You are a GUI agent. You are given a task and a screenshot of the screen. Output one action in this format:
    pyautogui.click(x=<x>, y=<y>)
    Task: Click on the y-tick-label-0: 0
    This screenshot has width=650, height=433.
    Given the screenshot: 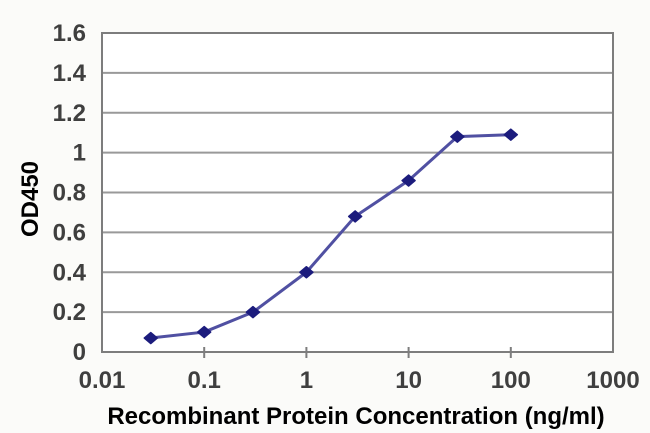 What is the action you would take?
    pyautogui.click(x=79, y=352)
    